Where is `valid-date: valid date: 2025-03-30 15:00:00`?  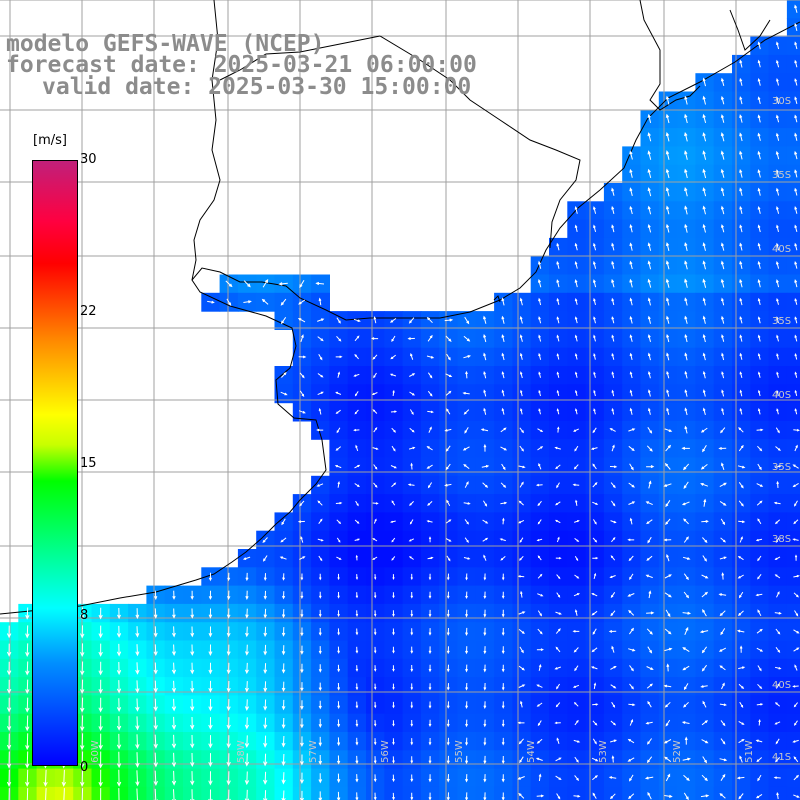
valid-date: valid date: 2025-03-30 15:00:00 is located at coordinates (257, 87).